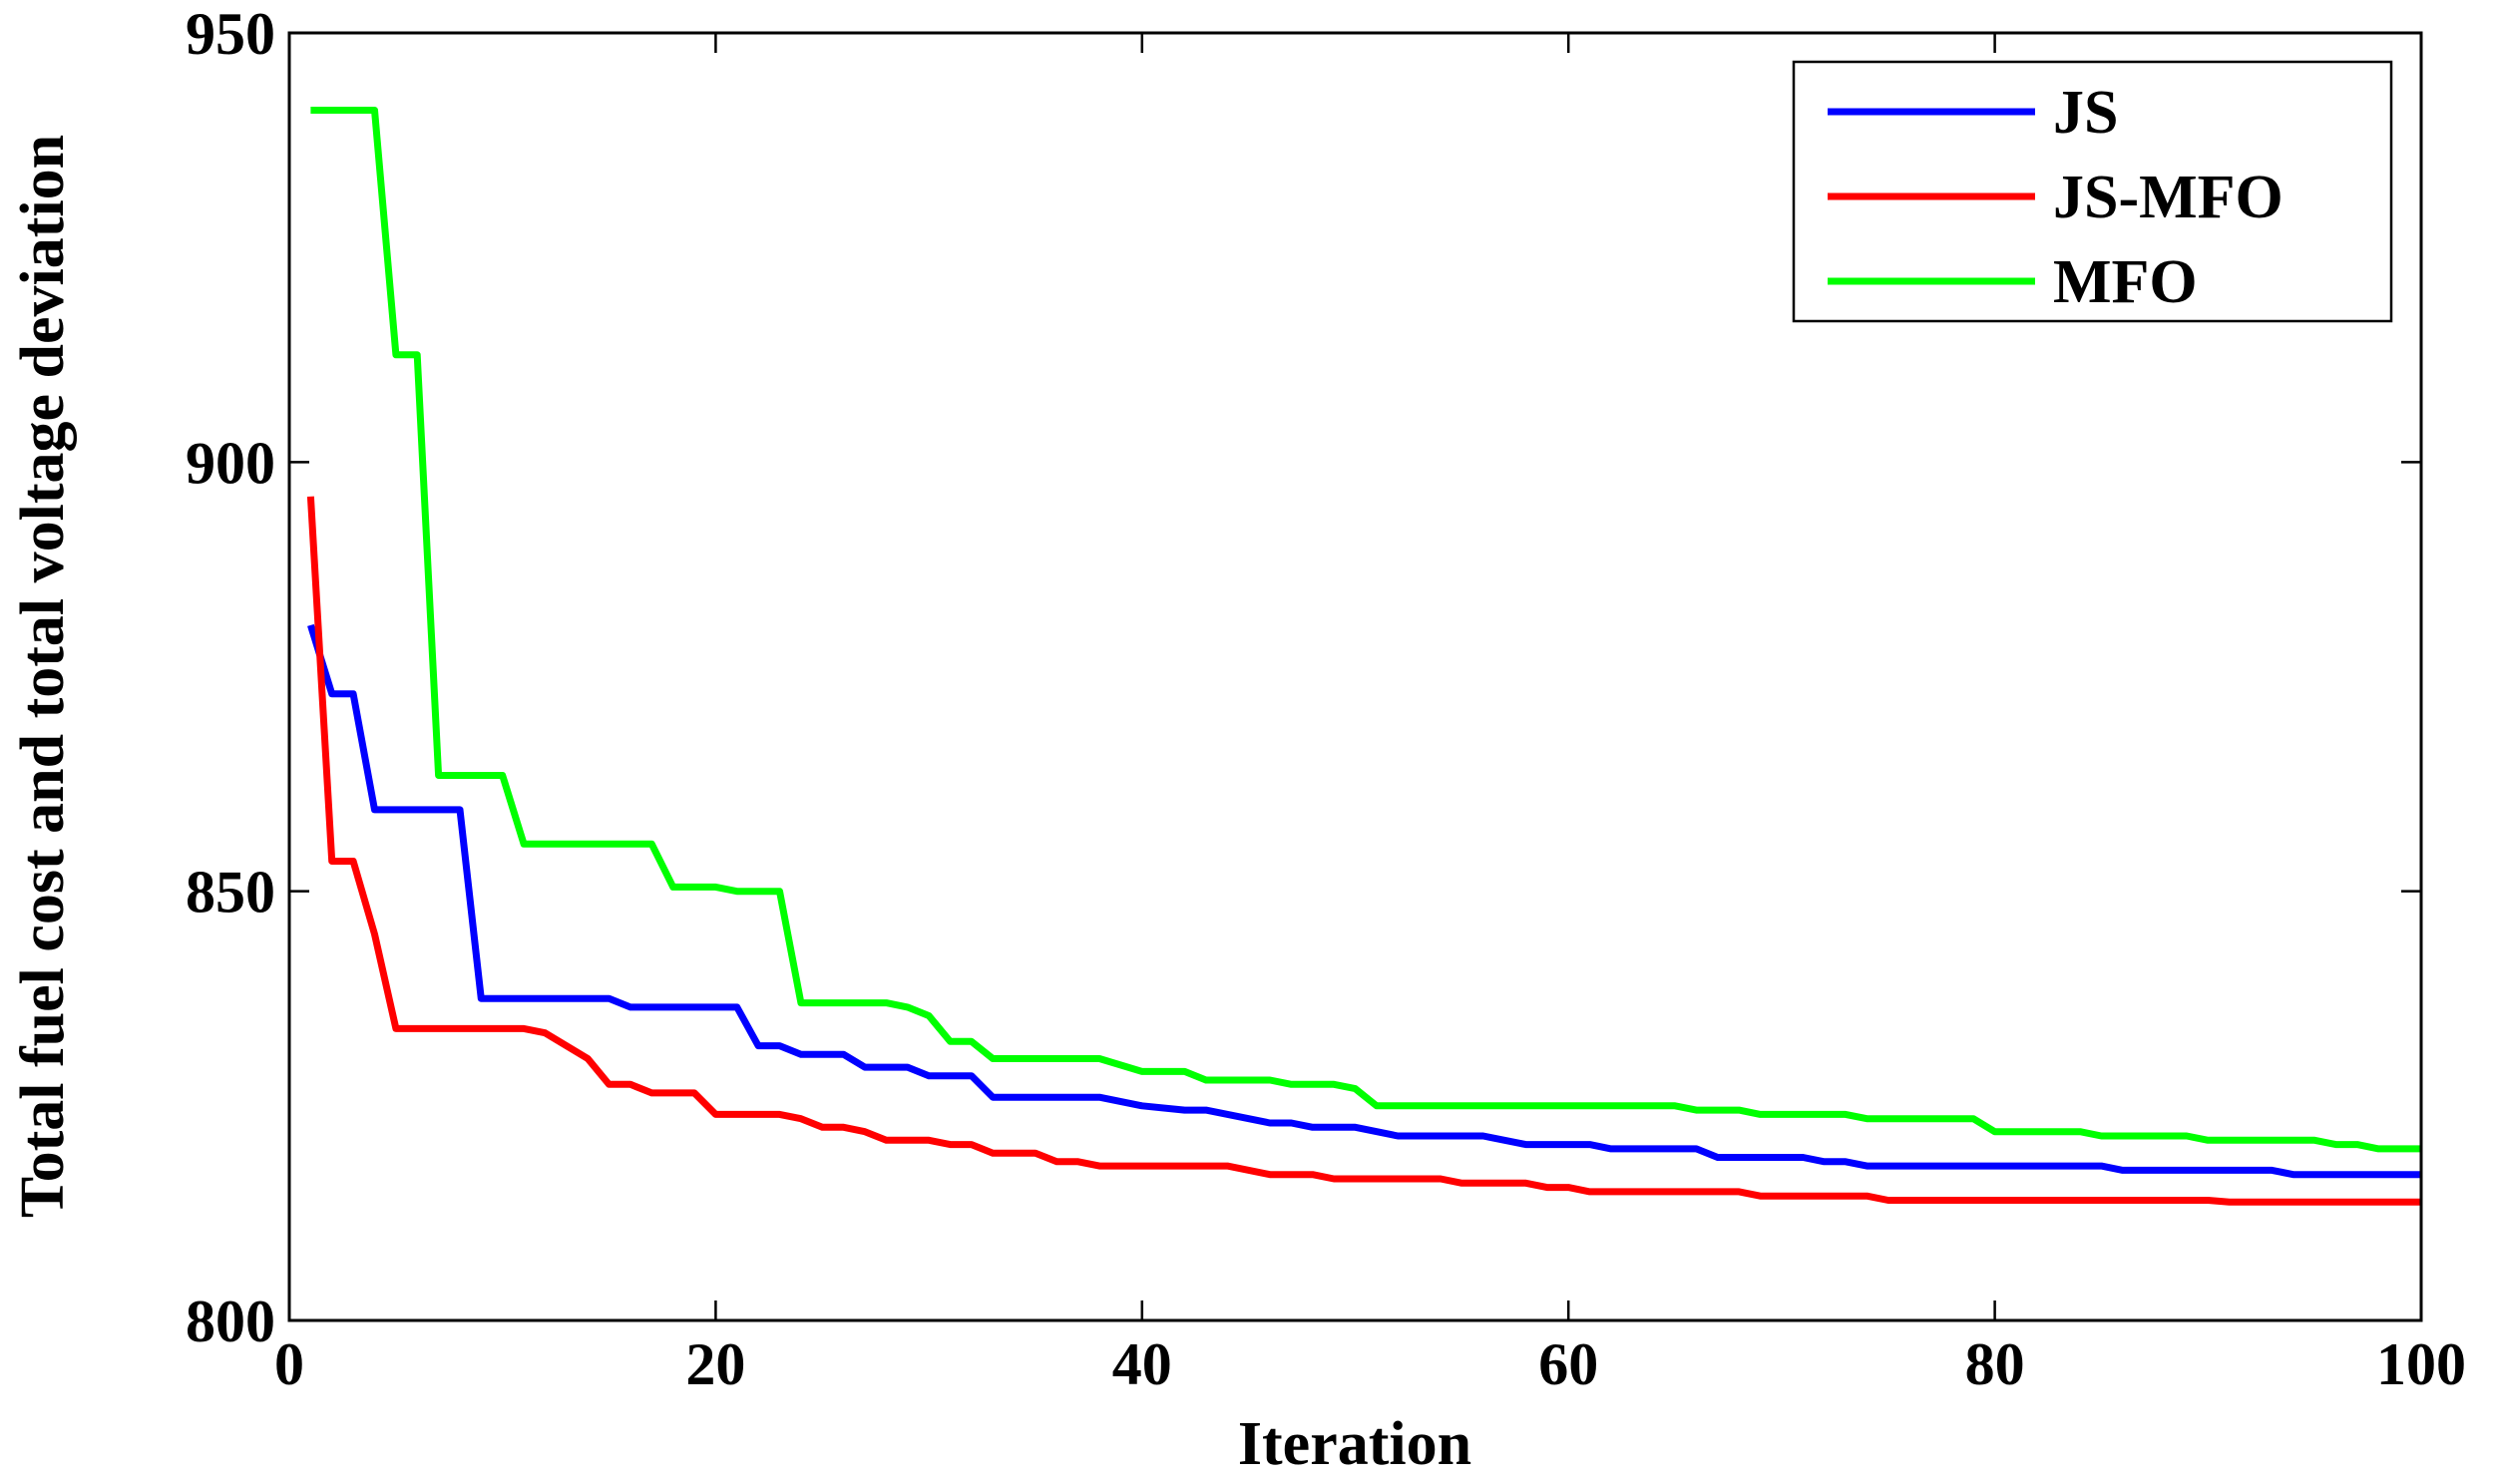  I want to click on x-tick-label: 20, so click(715, 1364).